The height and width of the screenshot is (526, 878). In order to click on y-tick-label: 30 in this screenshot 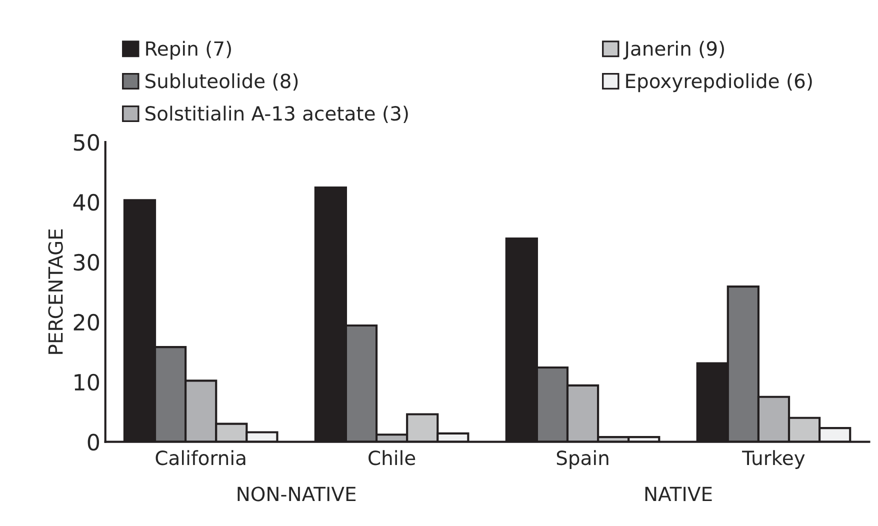, I will do `click(87, 262)`.